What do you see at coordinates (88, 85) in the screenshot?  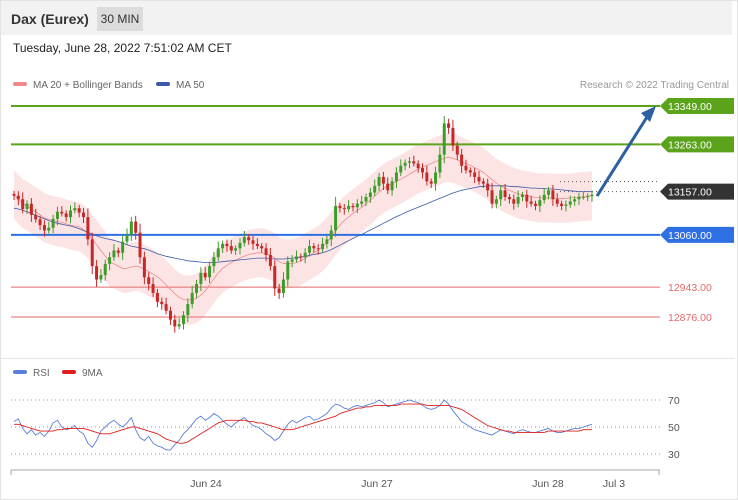 I see `ma20-legend-label: MA 20 + Bollinger Bands` at bounding box center [88, 85].